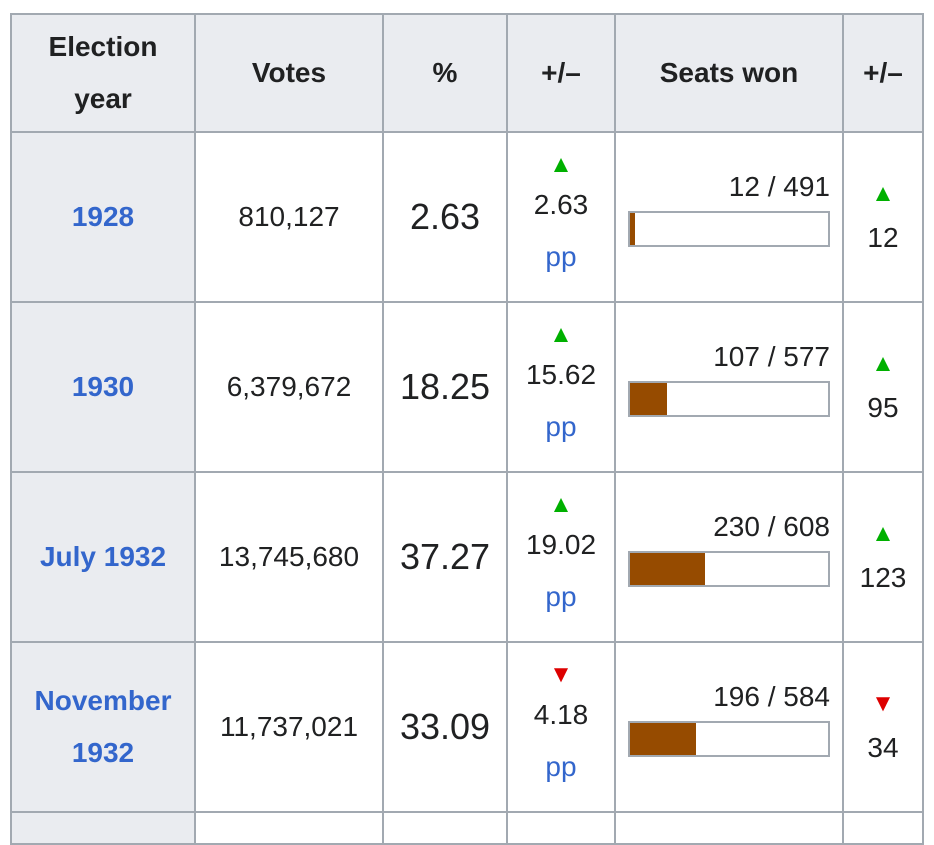 The width and height of the screenshot is (934, 845). Describe the element at coordinates (445, 387) in the screenshot. I see `percent-cell: 18.25` at that location.